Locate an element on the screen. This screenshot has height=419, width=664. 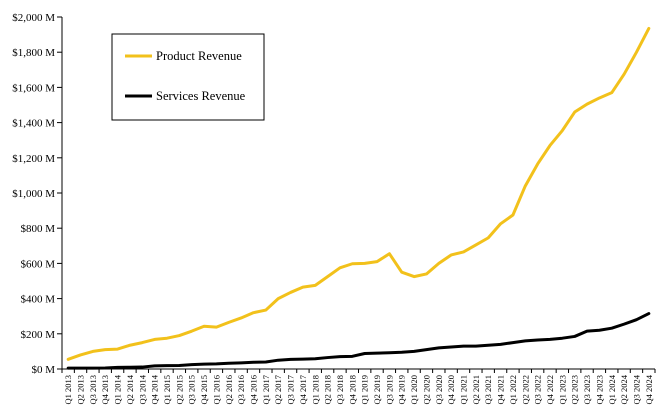
legend-label-services-revenue: Services Revenue is located at coordinates (201, 96).